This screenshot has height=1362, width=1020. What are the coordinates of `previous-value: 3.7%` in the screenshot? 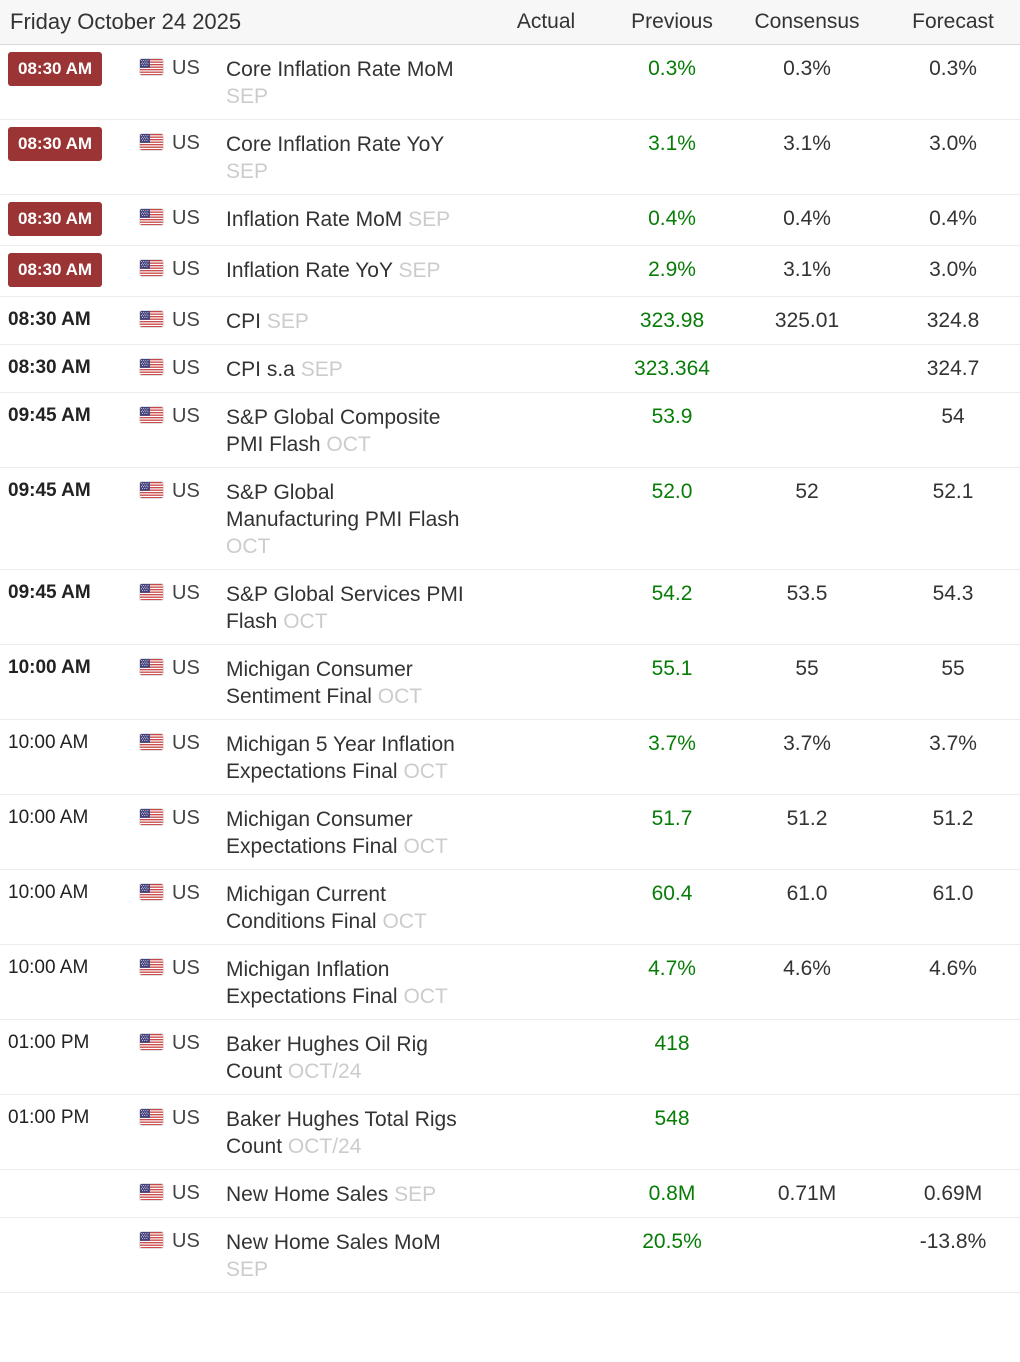 It's located at (672, 757).